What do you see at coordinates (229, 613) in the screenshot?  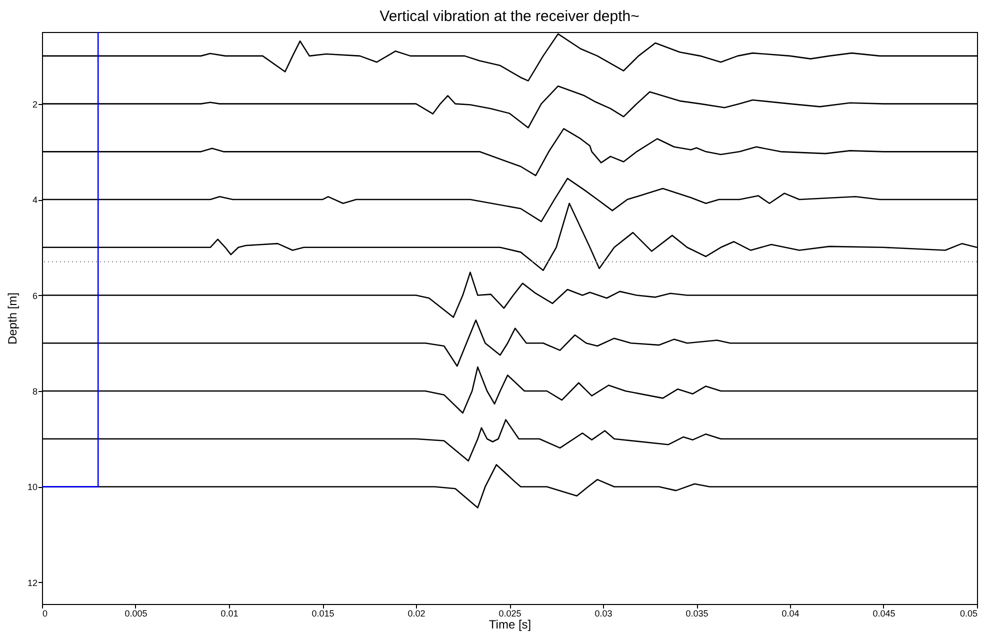 I see `x-tick-label: 0.01` at bounding box center [229, 613].